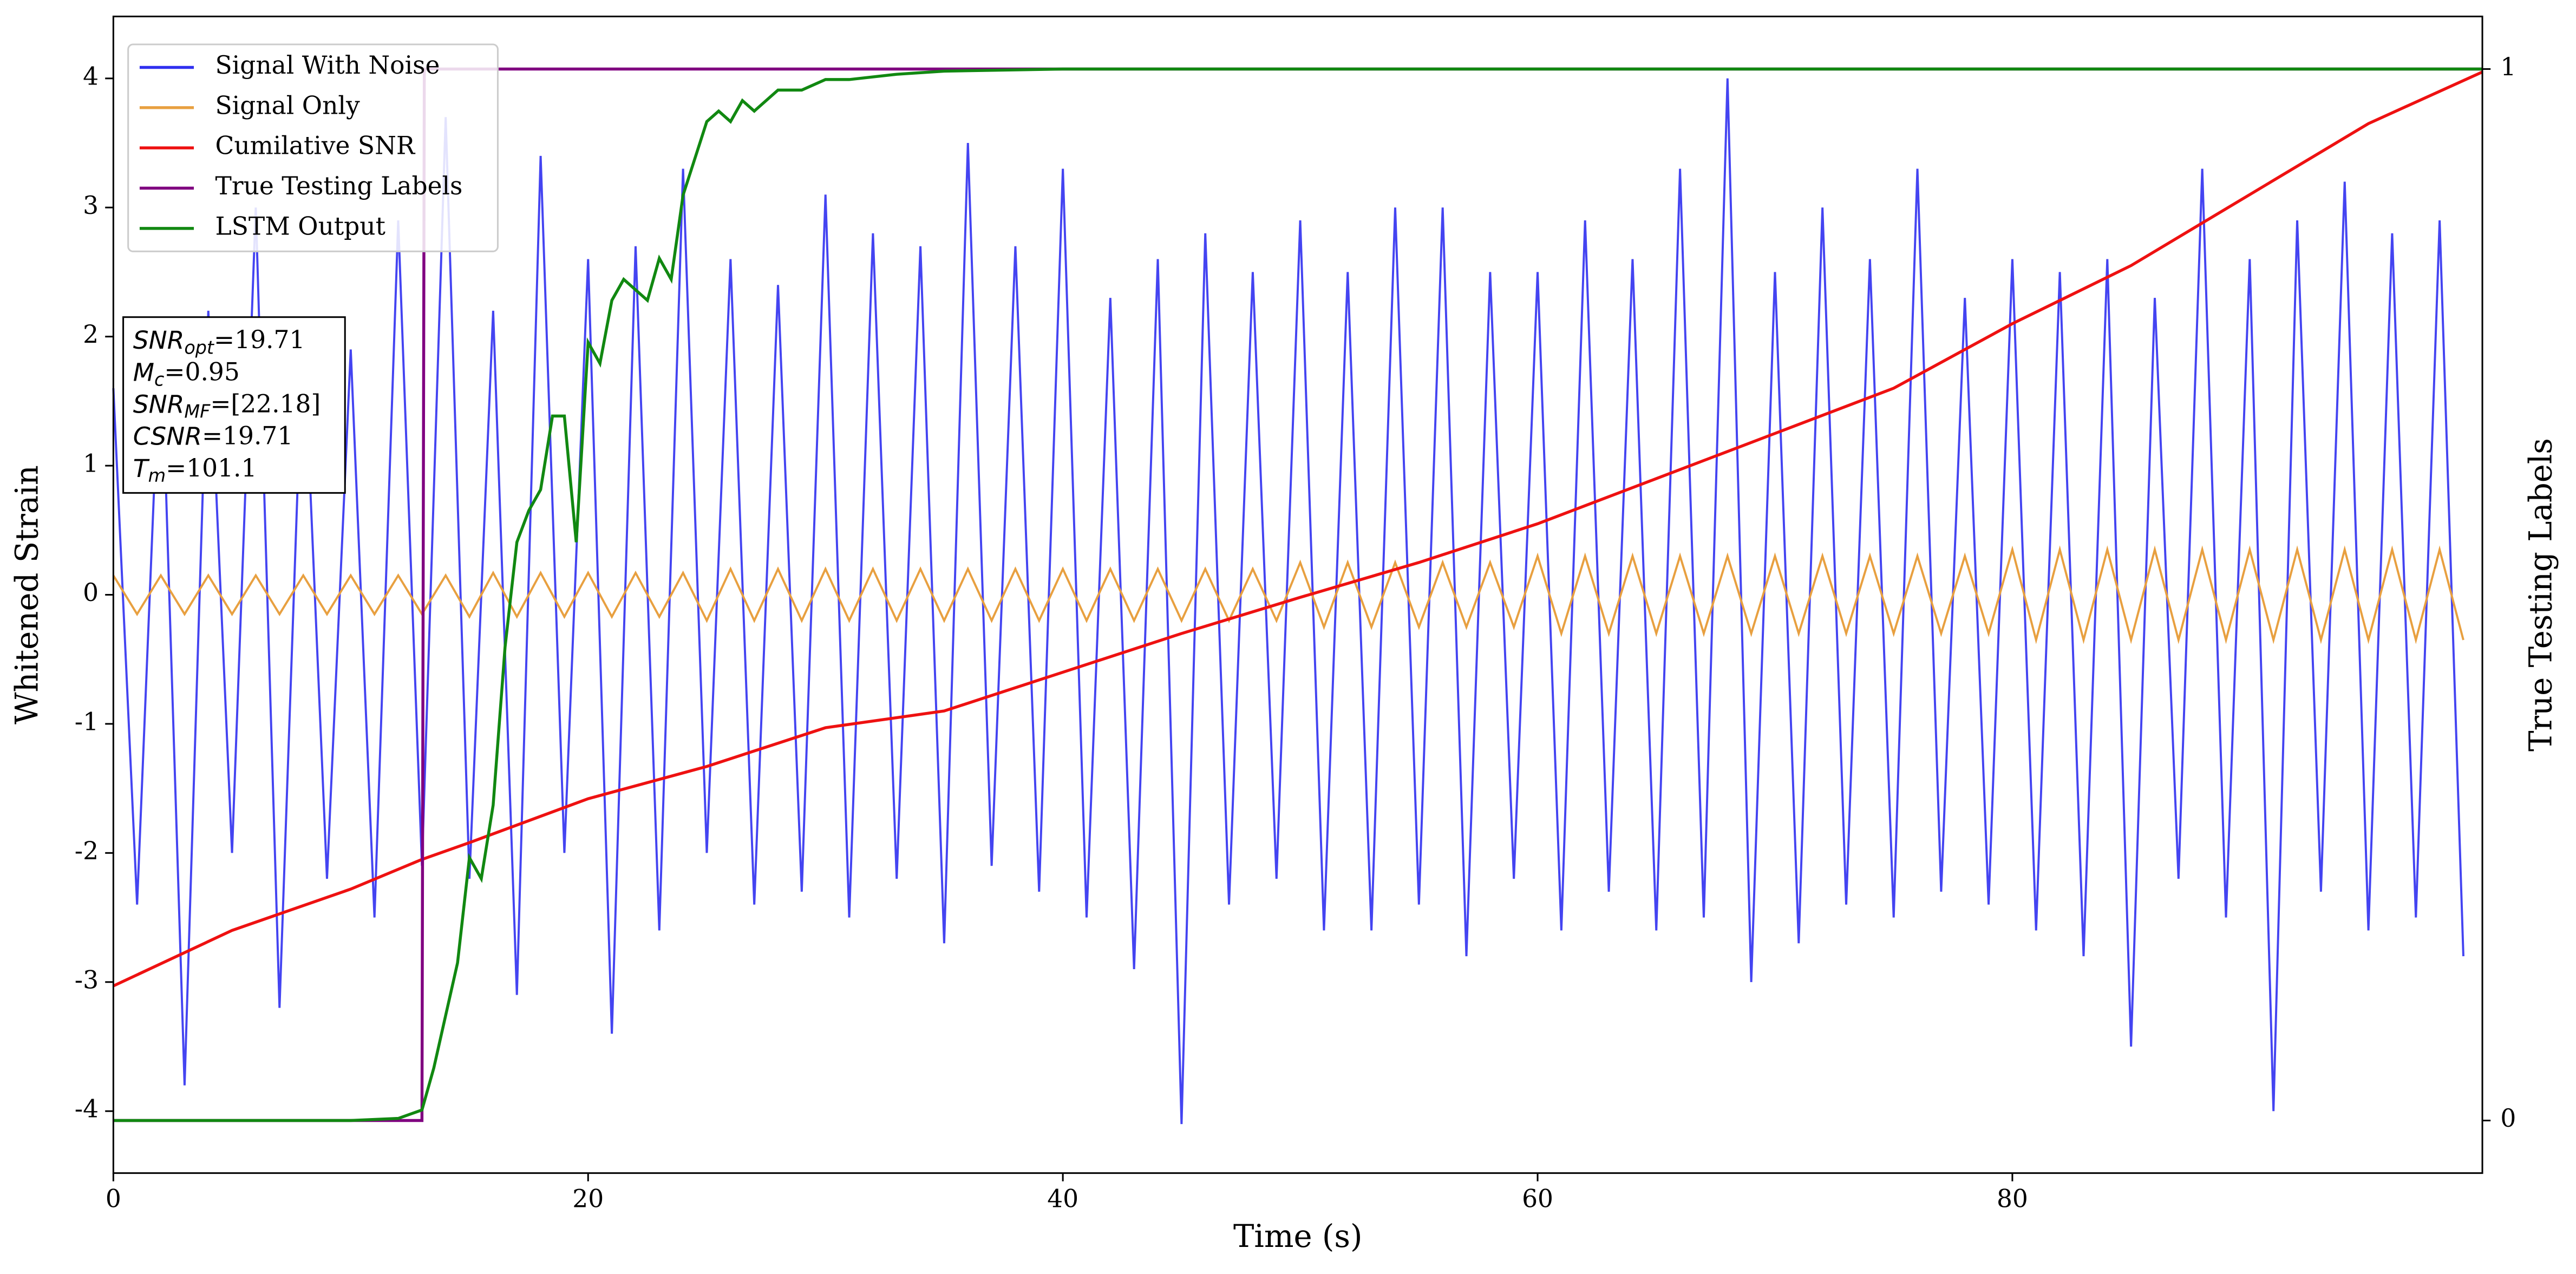 This screenshot has width=2576, height=1274. Describe the element at coordinates (159, 379) in the screenshot. I see `annotation-subscript: c` at that location.